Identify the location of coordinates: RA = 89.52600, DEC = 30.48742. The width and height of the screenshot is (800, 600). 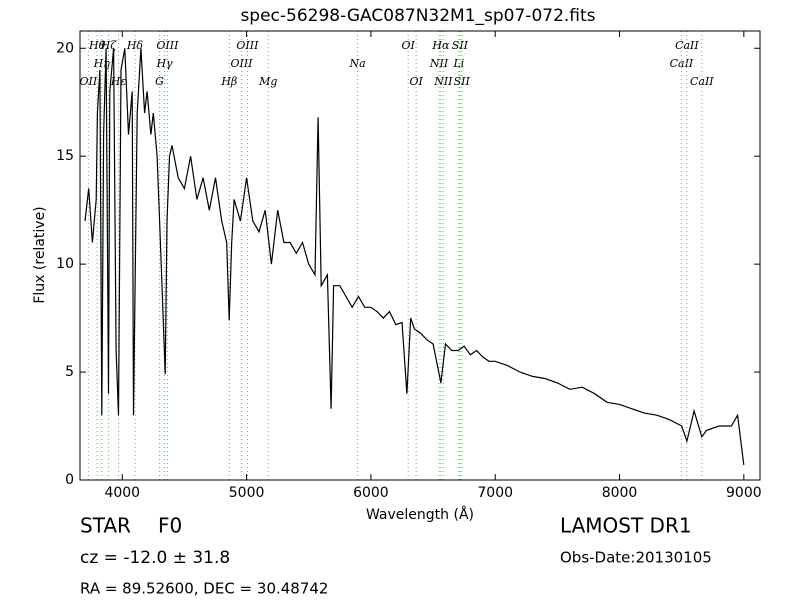
(204, 589).